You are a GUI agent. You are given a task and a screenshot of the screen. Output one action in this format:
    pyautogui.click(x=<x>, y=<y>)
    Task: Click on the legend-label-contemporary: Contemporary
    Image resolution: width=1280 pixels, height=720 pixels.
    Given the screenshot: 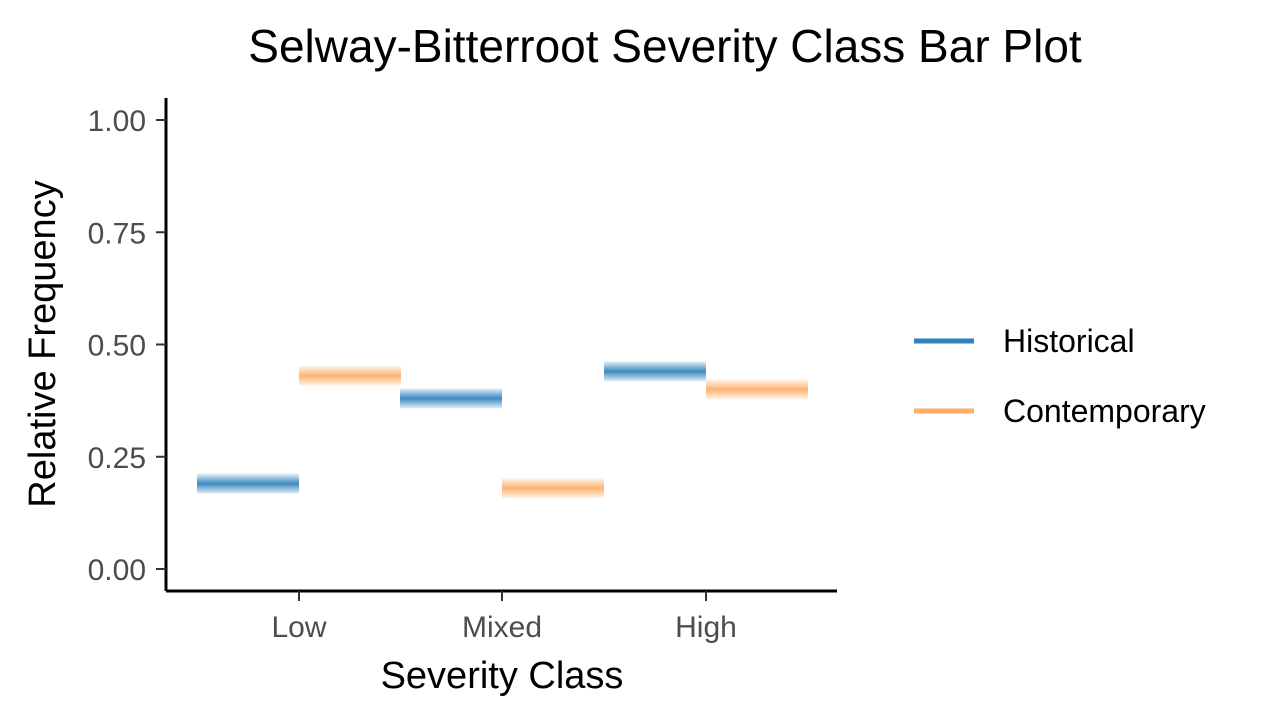 What is the action you would take?
    pyautogui.click(x=1104, y=411)
    